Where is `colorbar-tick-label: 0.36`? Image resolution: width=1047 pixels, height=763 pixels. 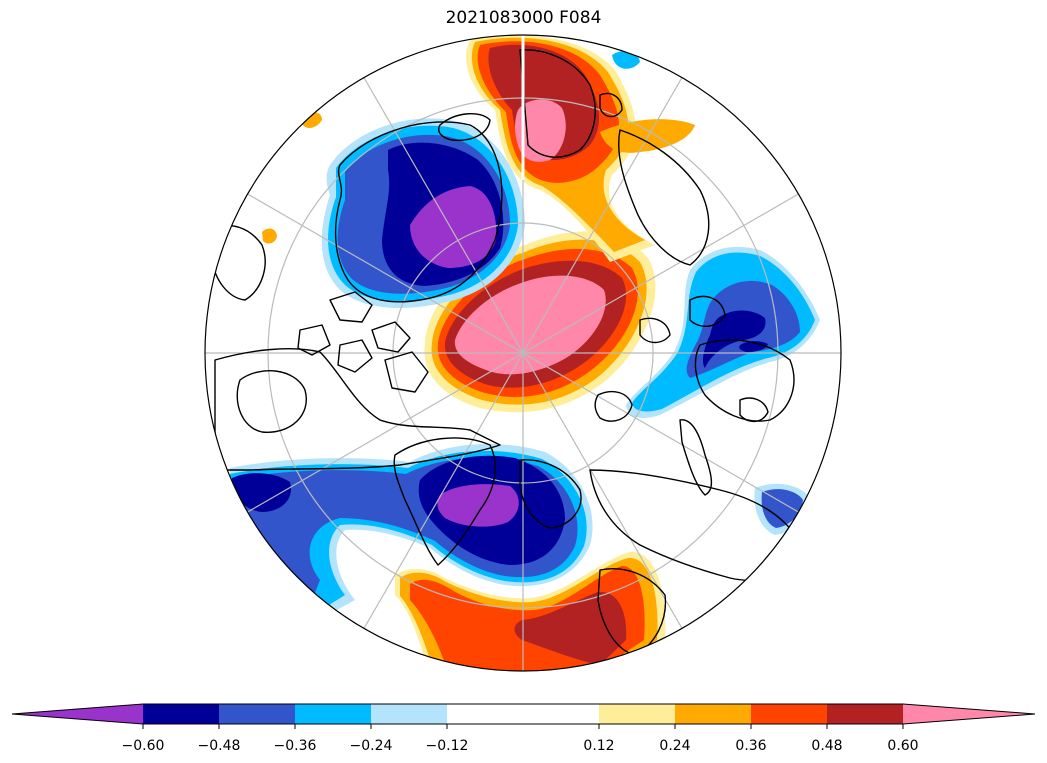 colorbar-tick-label: 0.36 is located at coordinates (750, 746).